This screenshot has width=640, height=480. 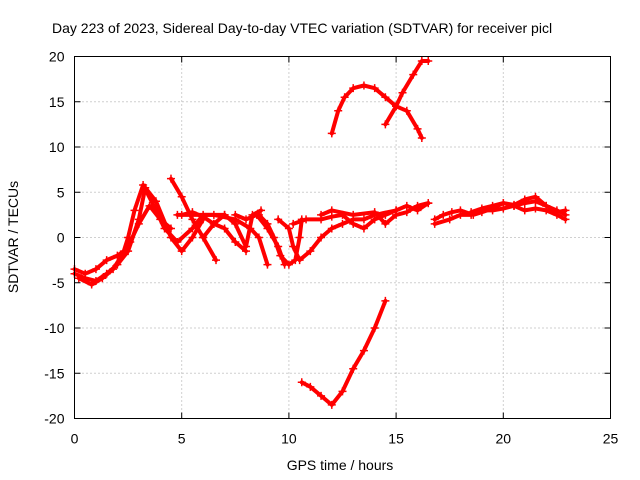 What do you see at coordinates (13, 237) in the screenshot?
I see `y-axis-title: SDTVAR / TECUs` at bounding box center [13, 237].